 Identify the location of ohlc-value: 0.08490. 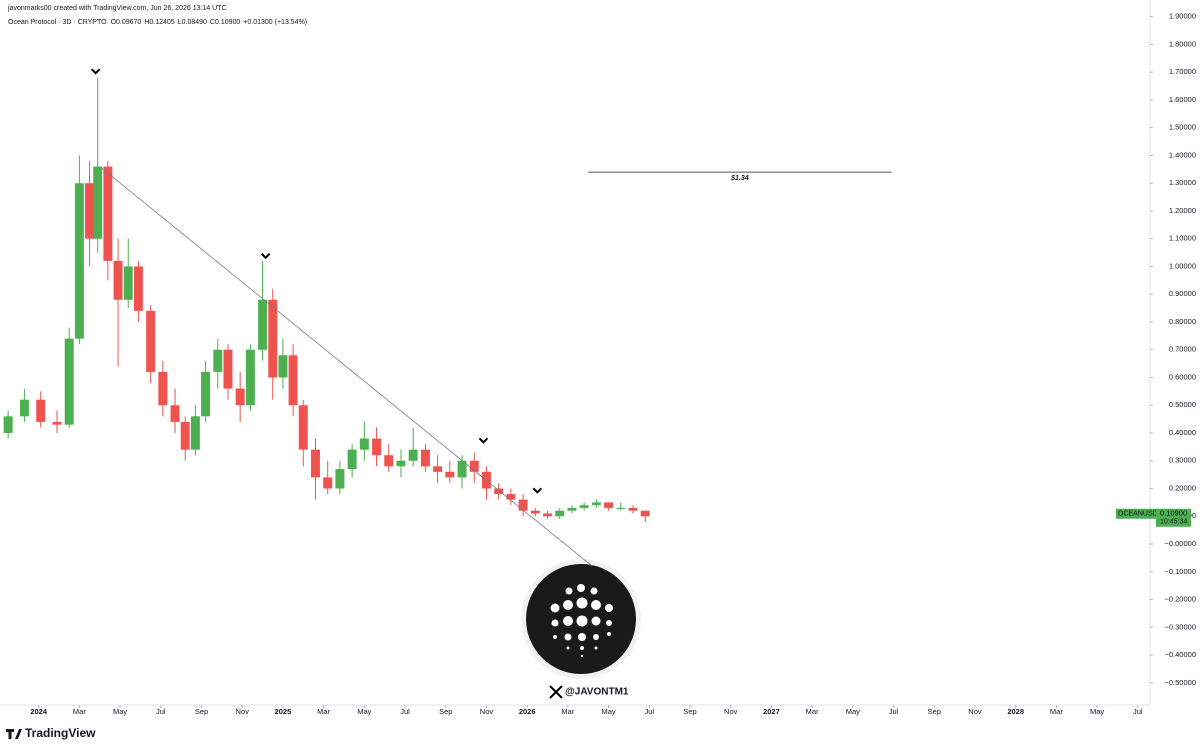
(194, 22).